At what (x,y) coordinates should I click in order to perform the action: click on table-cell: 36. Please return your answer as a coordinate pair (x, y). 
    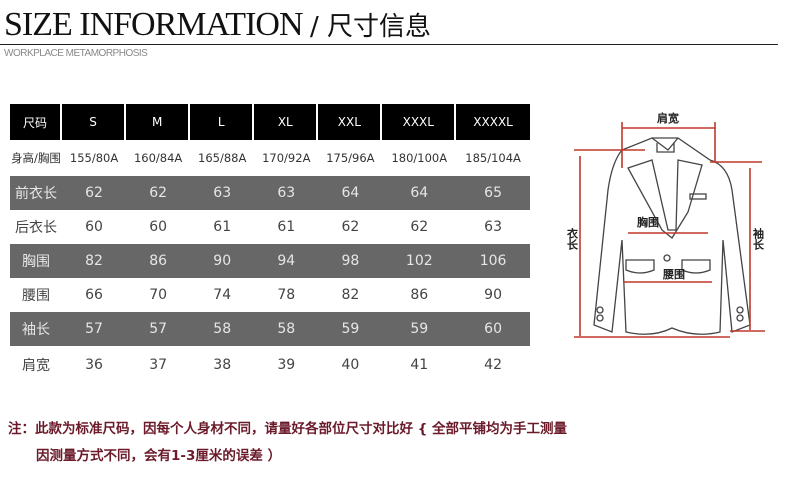
    Looking at the image, I should click on (94, 365).